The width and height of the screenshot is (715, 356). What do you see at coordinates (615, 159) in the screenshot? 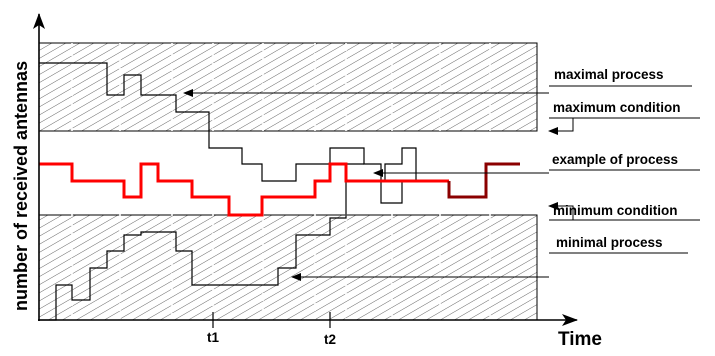
I see `example-of-process-label: example of process` at bounding box center [615, 159].